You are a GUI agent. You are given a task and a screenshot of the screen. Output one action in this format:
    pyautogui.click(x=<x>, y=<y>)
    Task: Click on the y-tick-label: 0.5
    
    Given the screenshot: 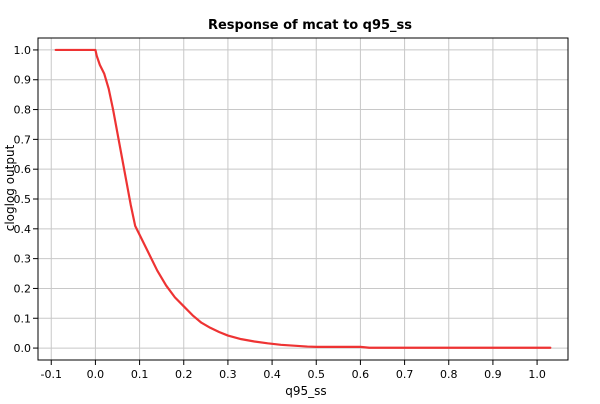 What is the action you would take?
    pyautogui.click(x=23, y=199)
    